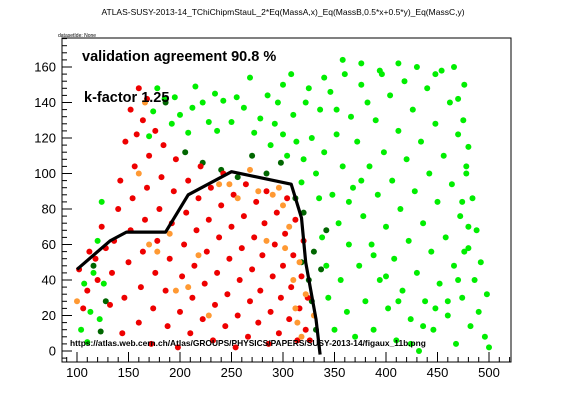 This screenshot has height=407, width=567. Describe the element at coordinates (438, 372) in the screenshot. I see `x-tick-label: 450` at that location.